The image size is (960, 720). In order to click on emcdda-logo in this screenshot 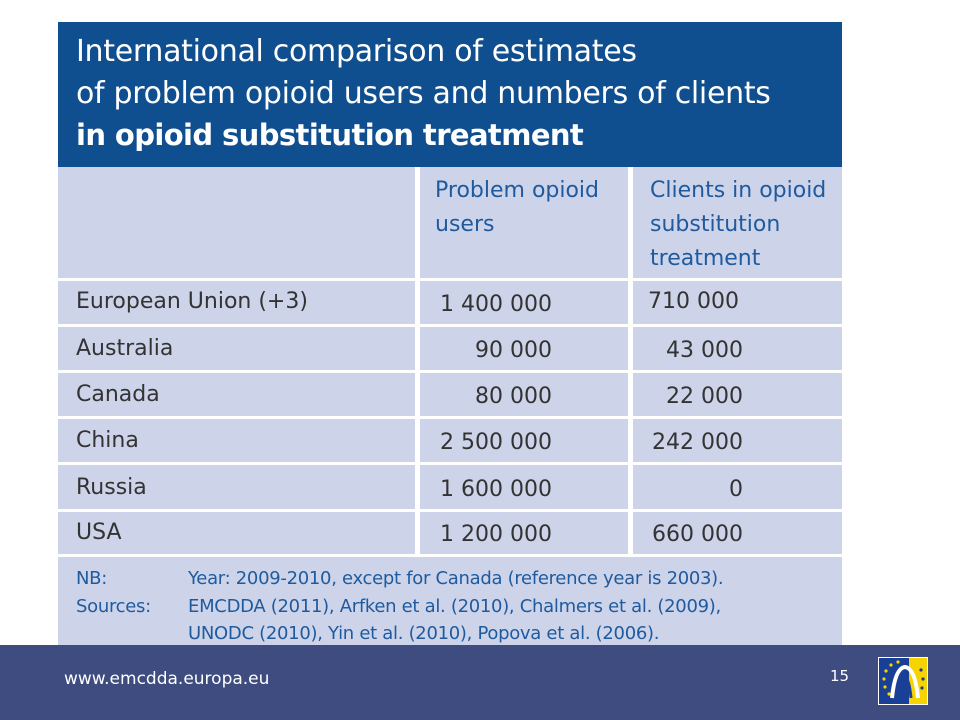, I will do `click(903, 681)`.